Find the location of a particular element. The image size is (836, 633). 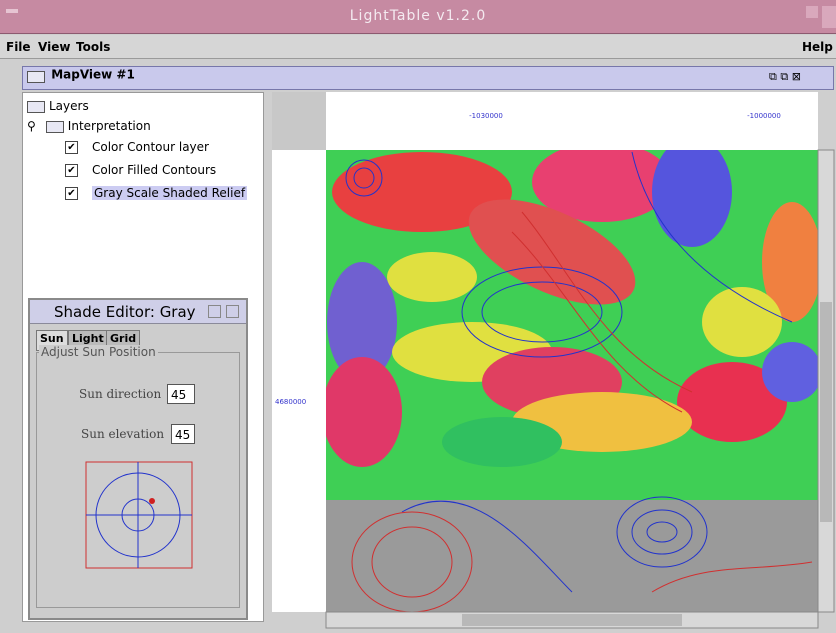

ruler-corner is located at coordinates (299, 121).